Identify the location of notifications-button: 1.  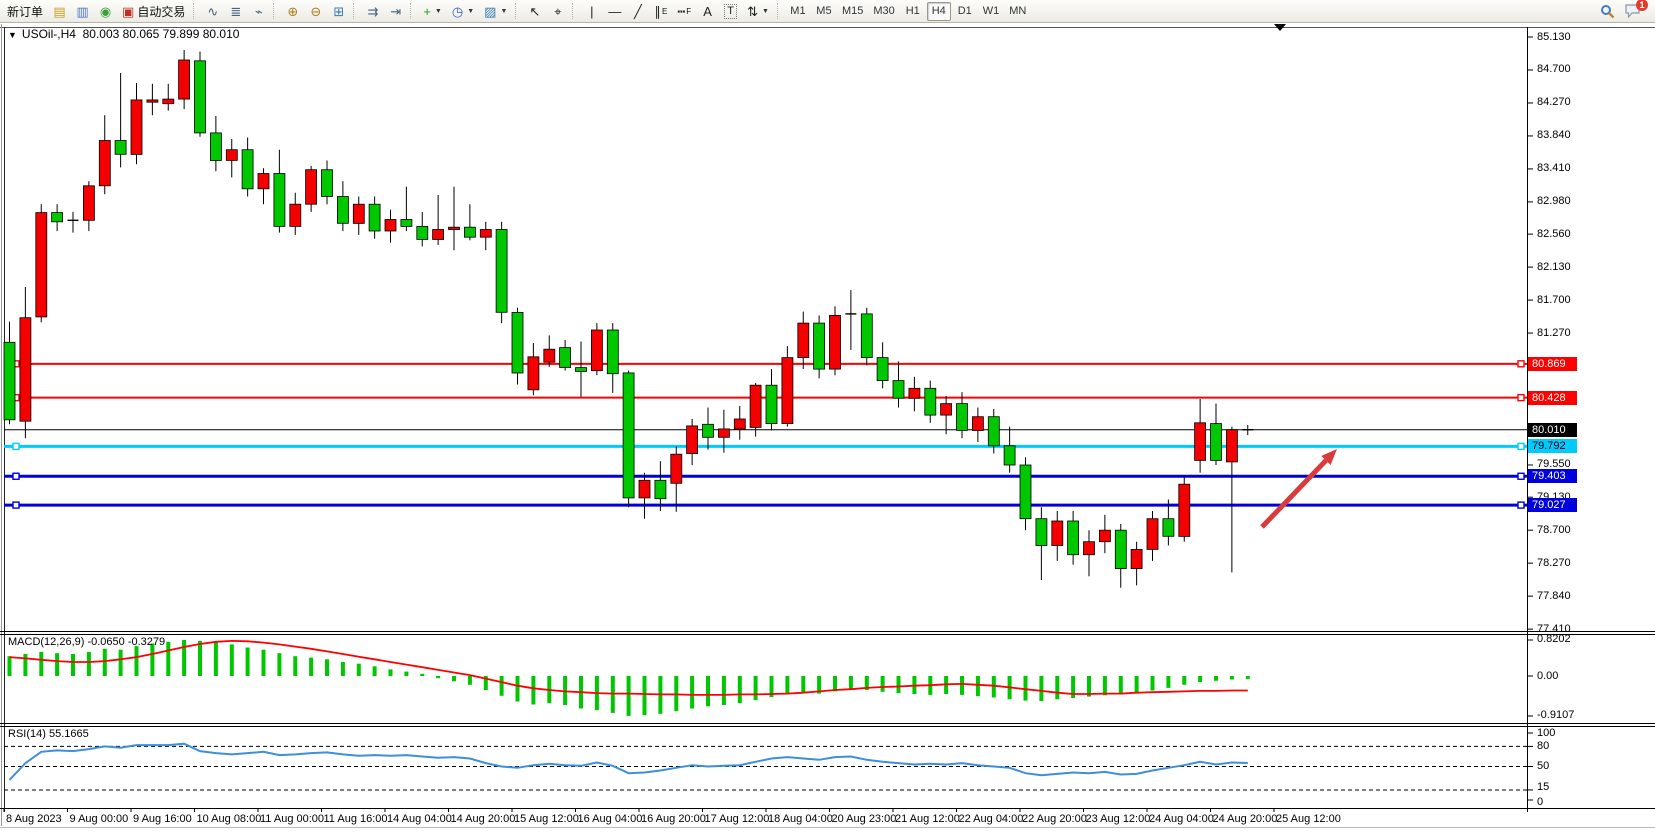
(1634, 10).